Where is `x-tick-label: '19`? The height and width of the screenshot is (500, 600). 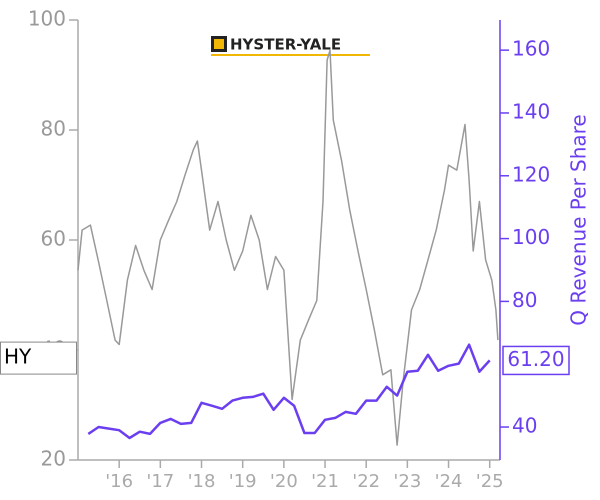
x-tick-label: '19 is located at coordinates (243, 481).